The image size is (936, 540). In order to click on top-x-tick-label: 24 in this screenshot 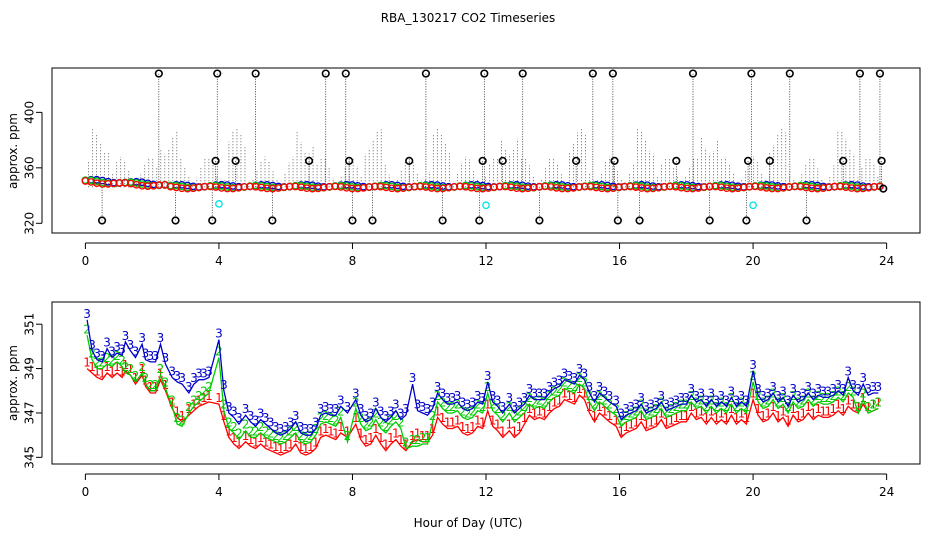, I will do `click(886, 261)`.